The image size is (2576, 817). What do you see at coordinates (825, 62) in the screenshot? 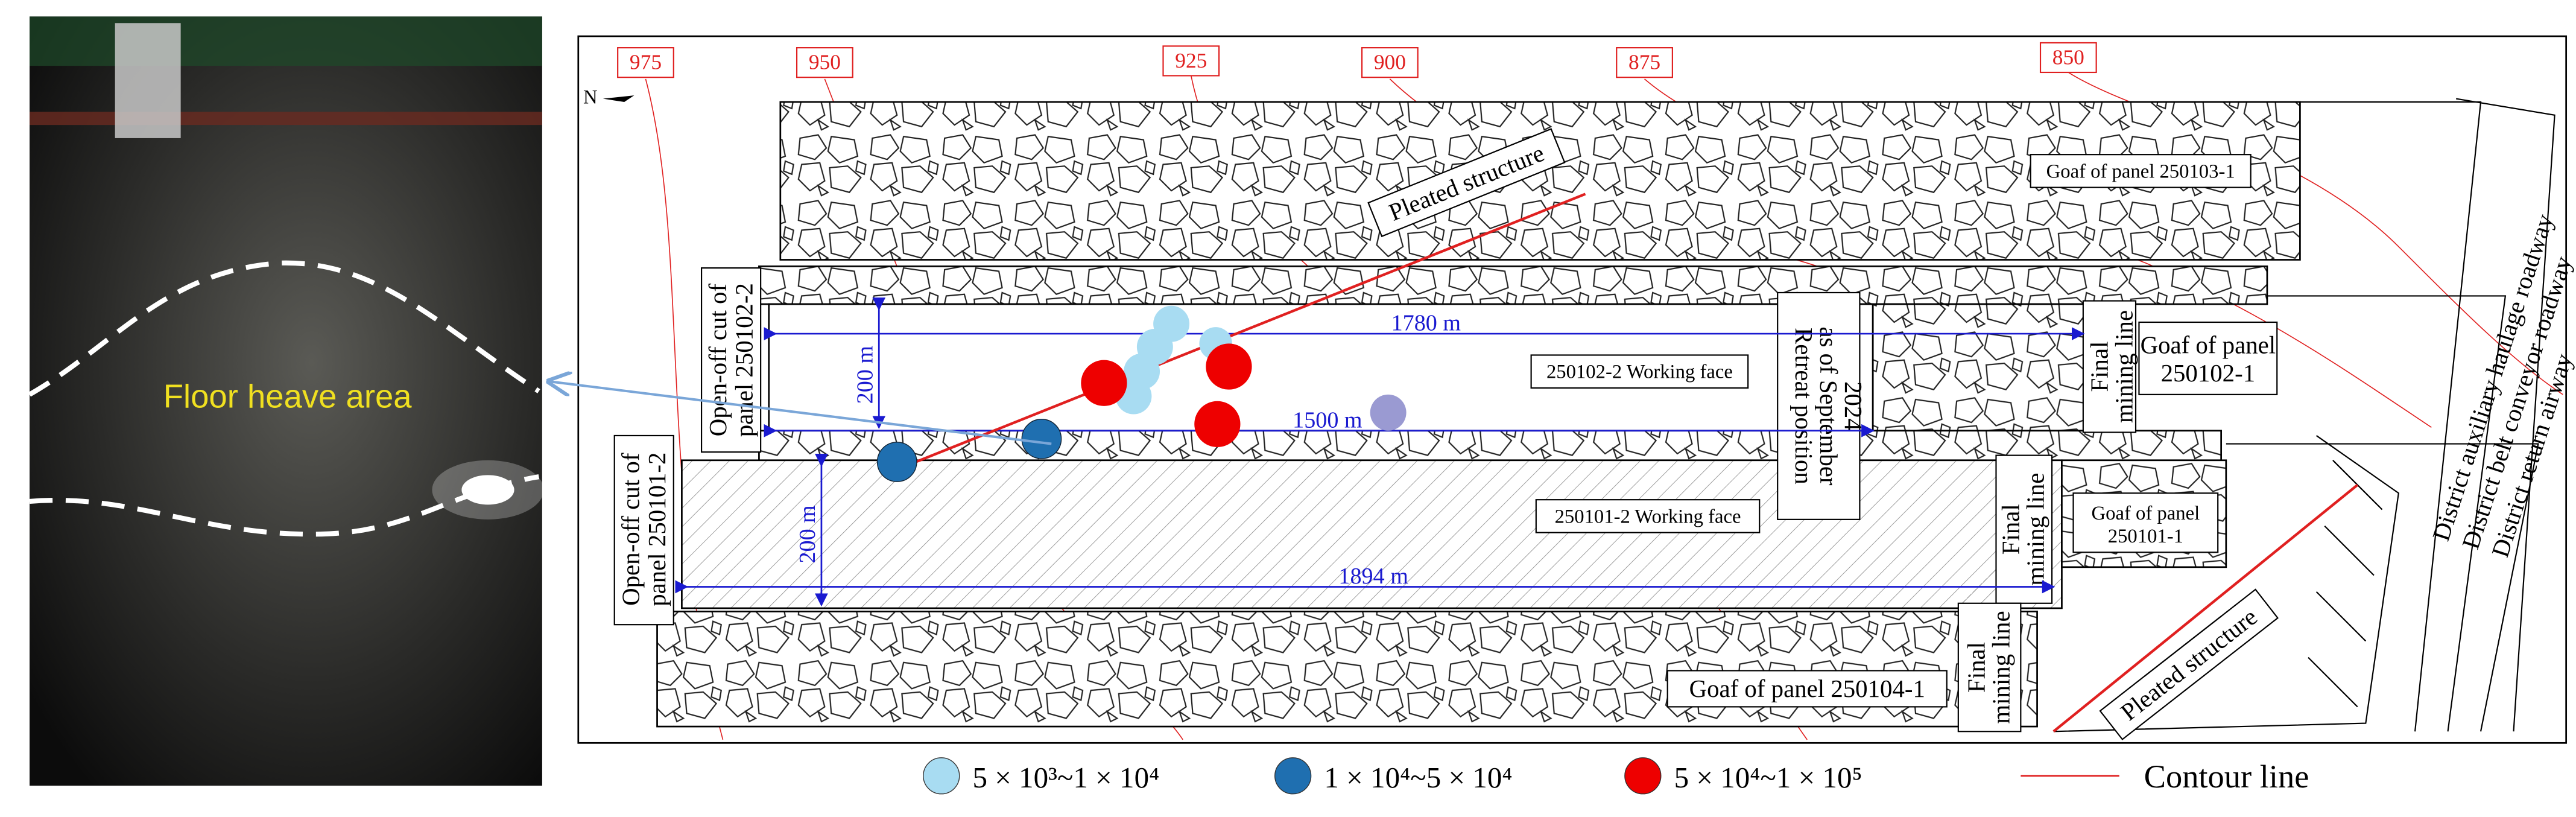
I see `contour-label: 950` at bounding box center [825, 62].